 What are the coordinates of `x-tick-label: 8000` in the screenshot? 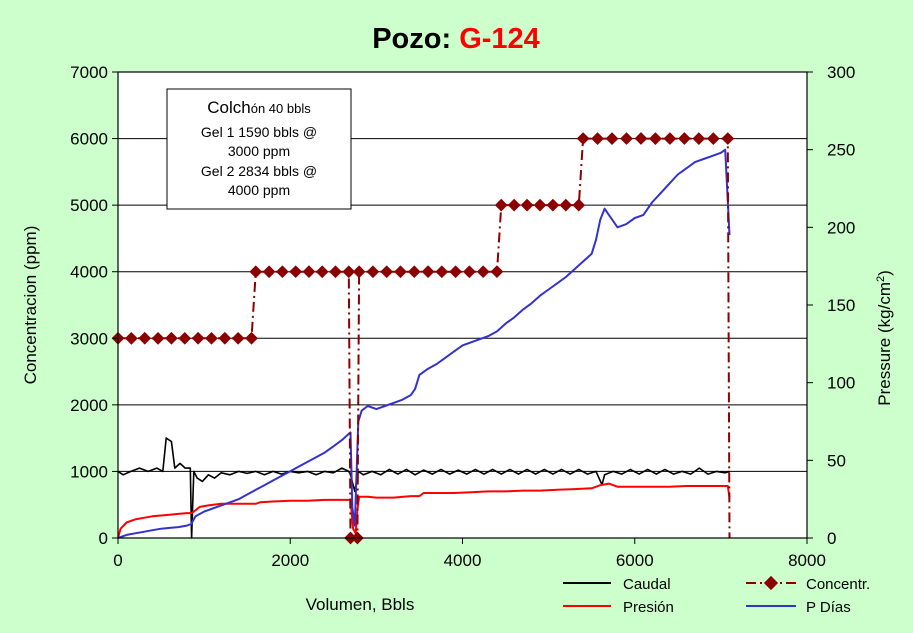 It's located at (807, 560).